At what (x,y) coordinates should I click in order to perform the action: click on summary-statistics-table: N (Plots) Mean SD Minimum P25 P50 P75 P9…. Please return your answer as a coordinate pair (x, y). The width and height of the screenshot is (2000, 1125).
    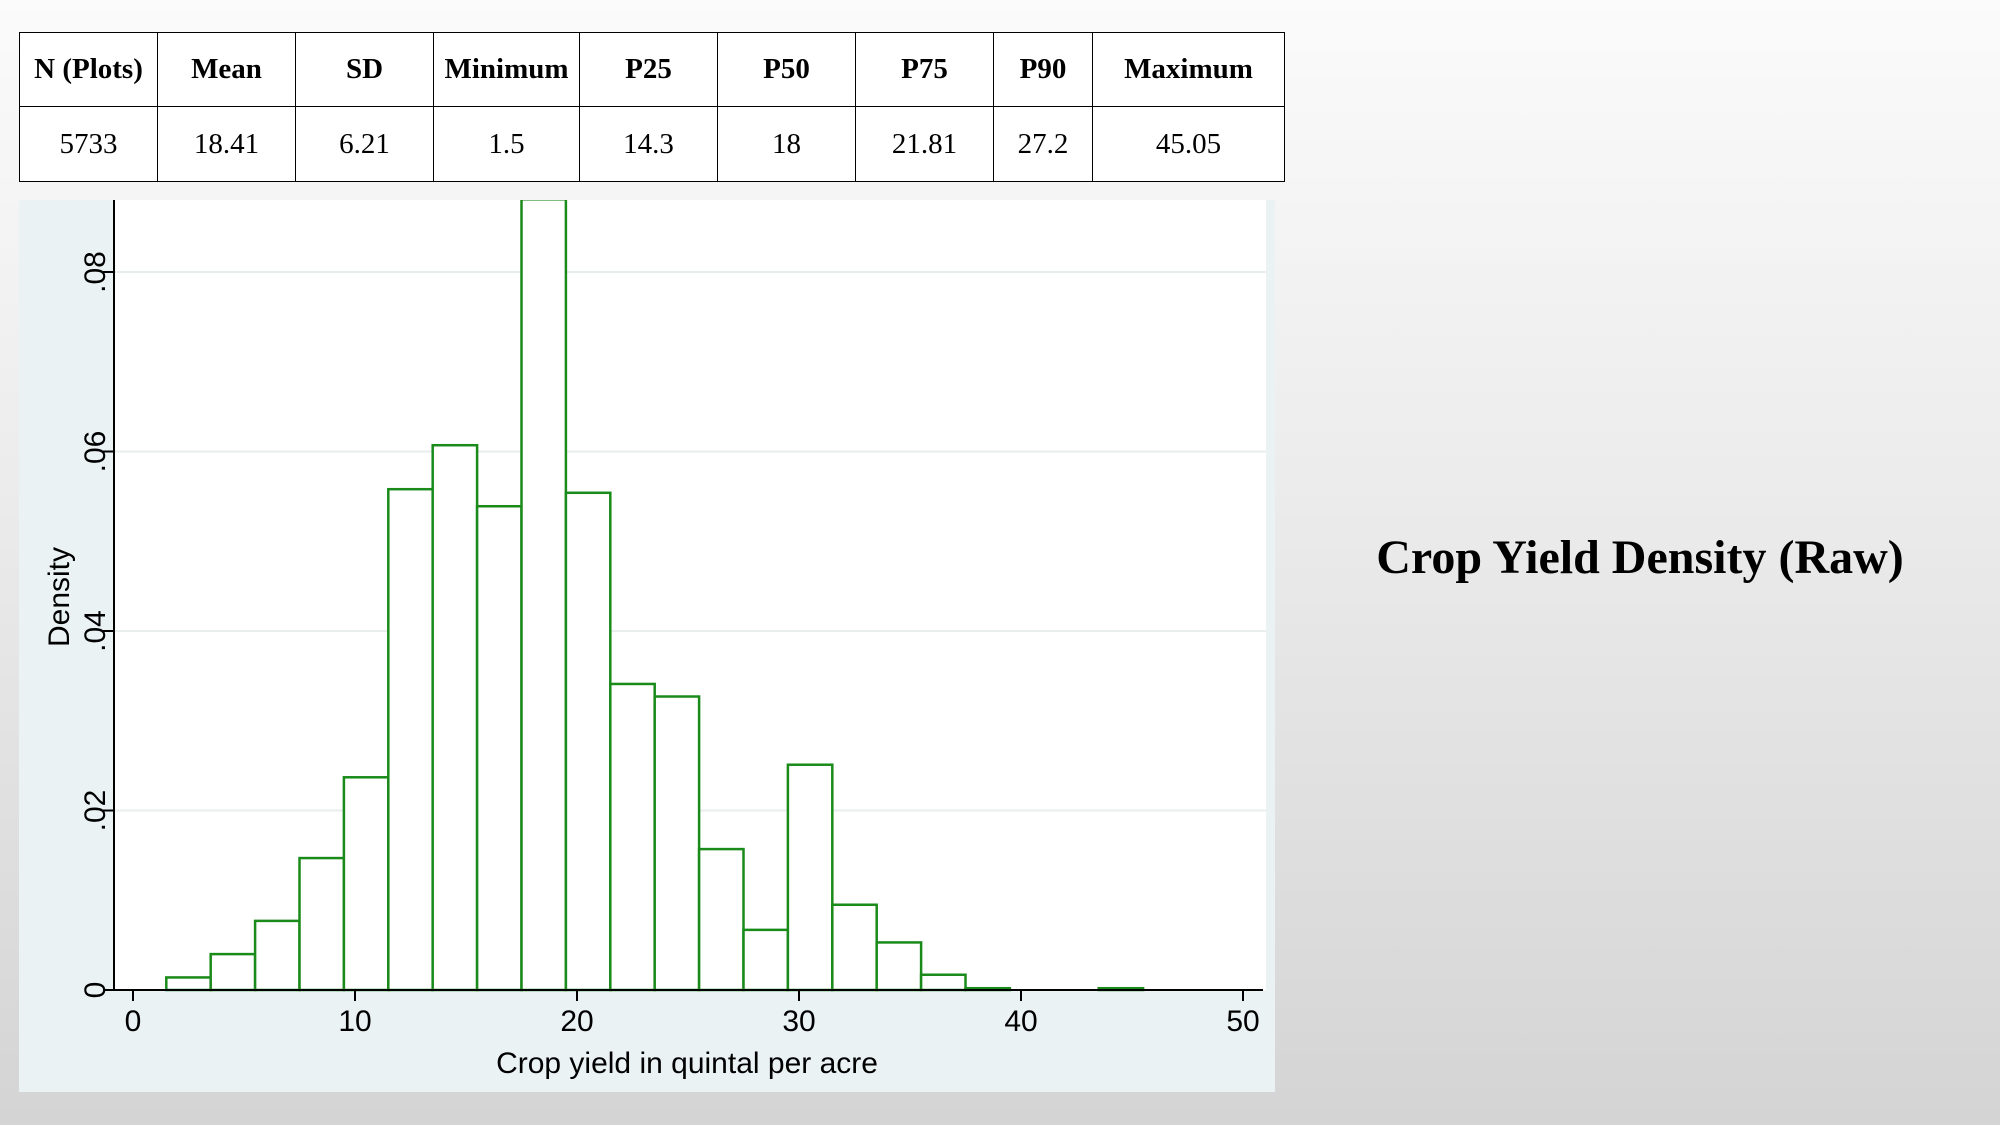
    Looking at the image, I should click on (652, 107).